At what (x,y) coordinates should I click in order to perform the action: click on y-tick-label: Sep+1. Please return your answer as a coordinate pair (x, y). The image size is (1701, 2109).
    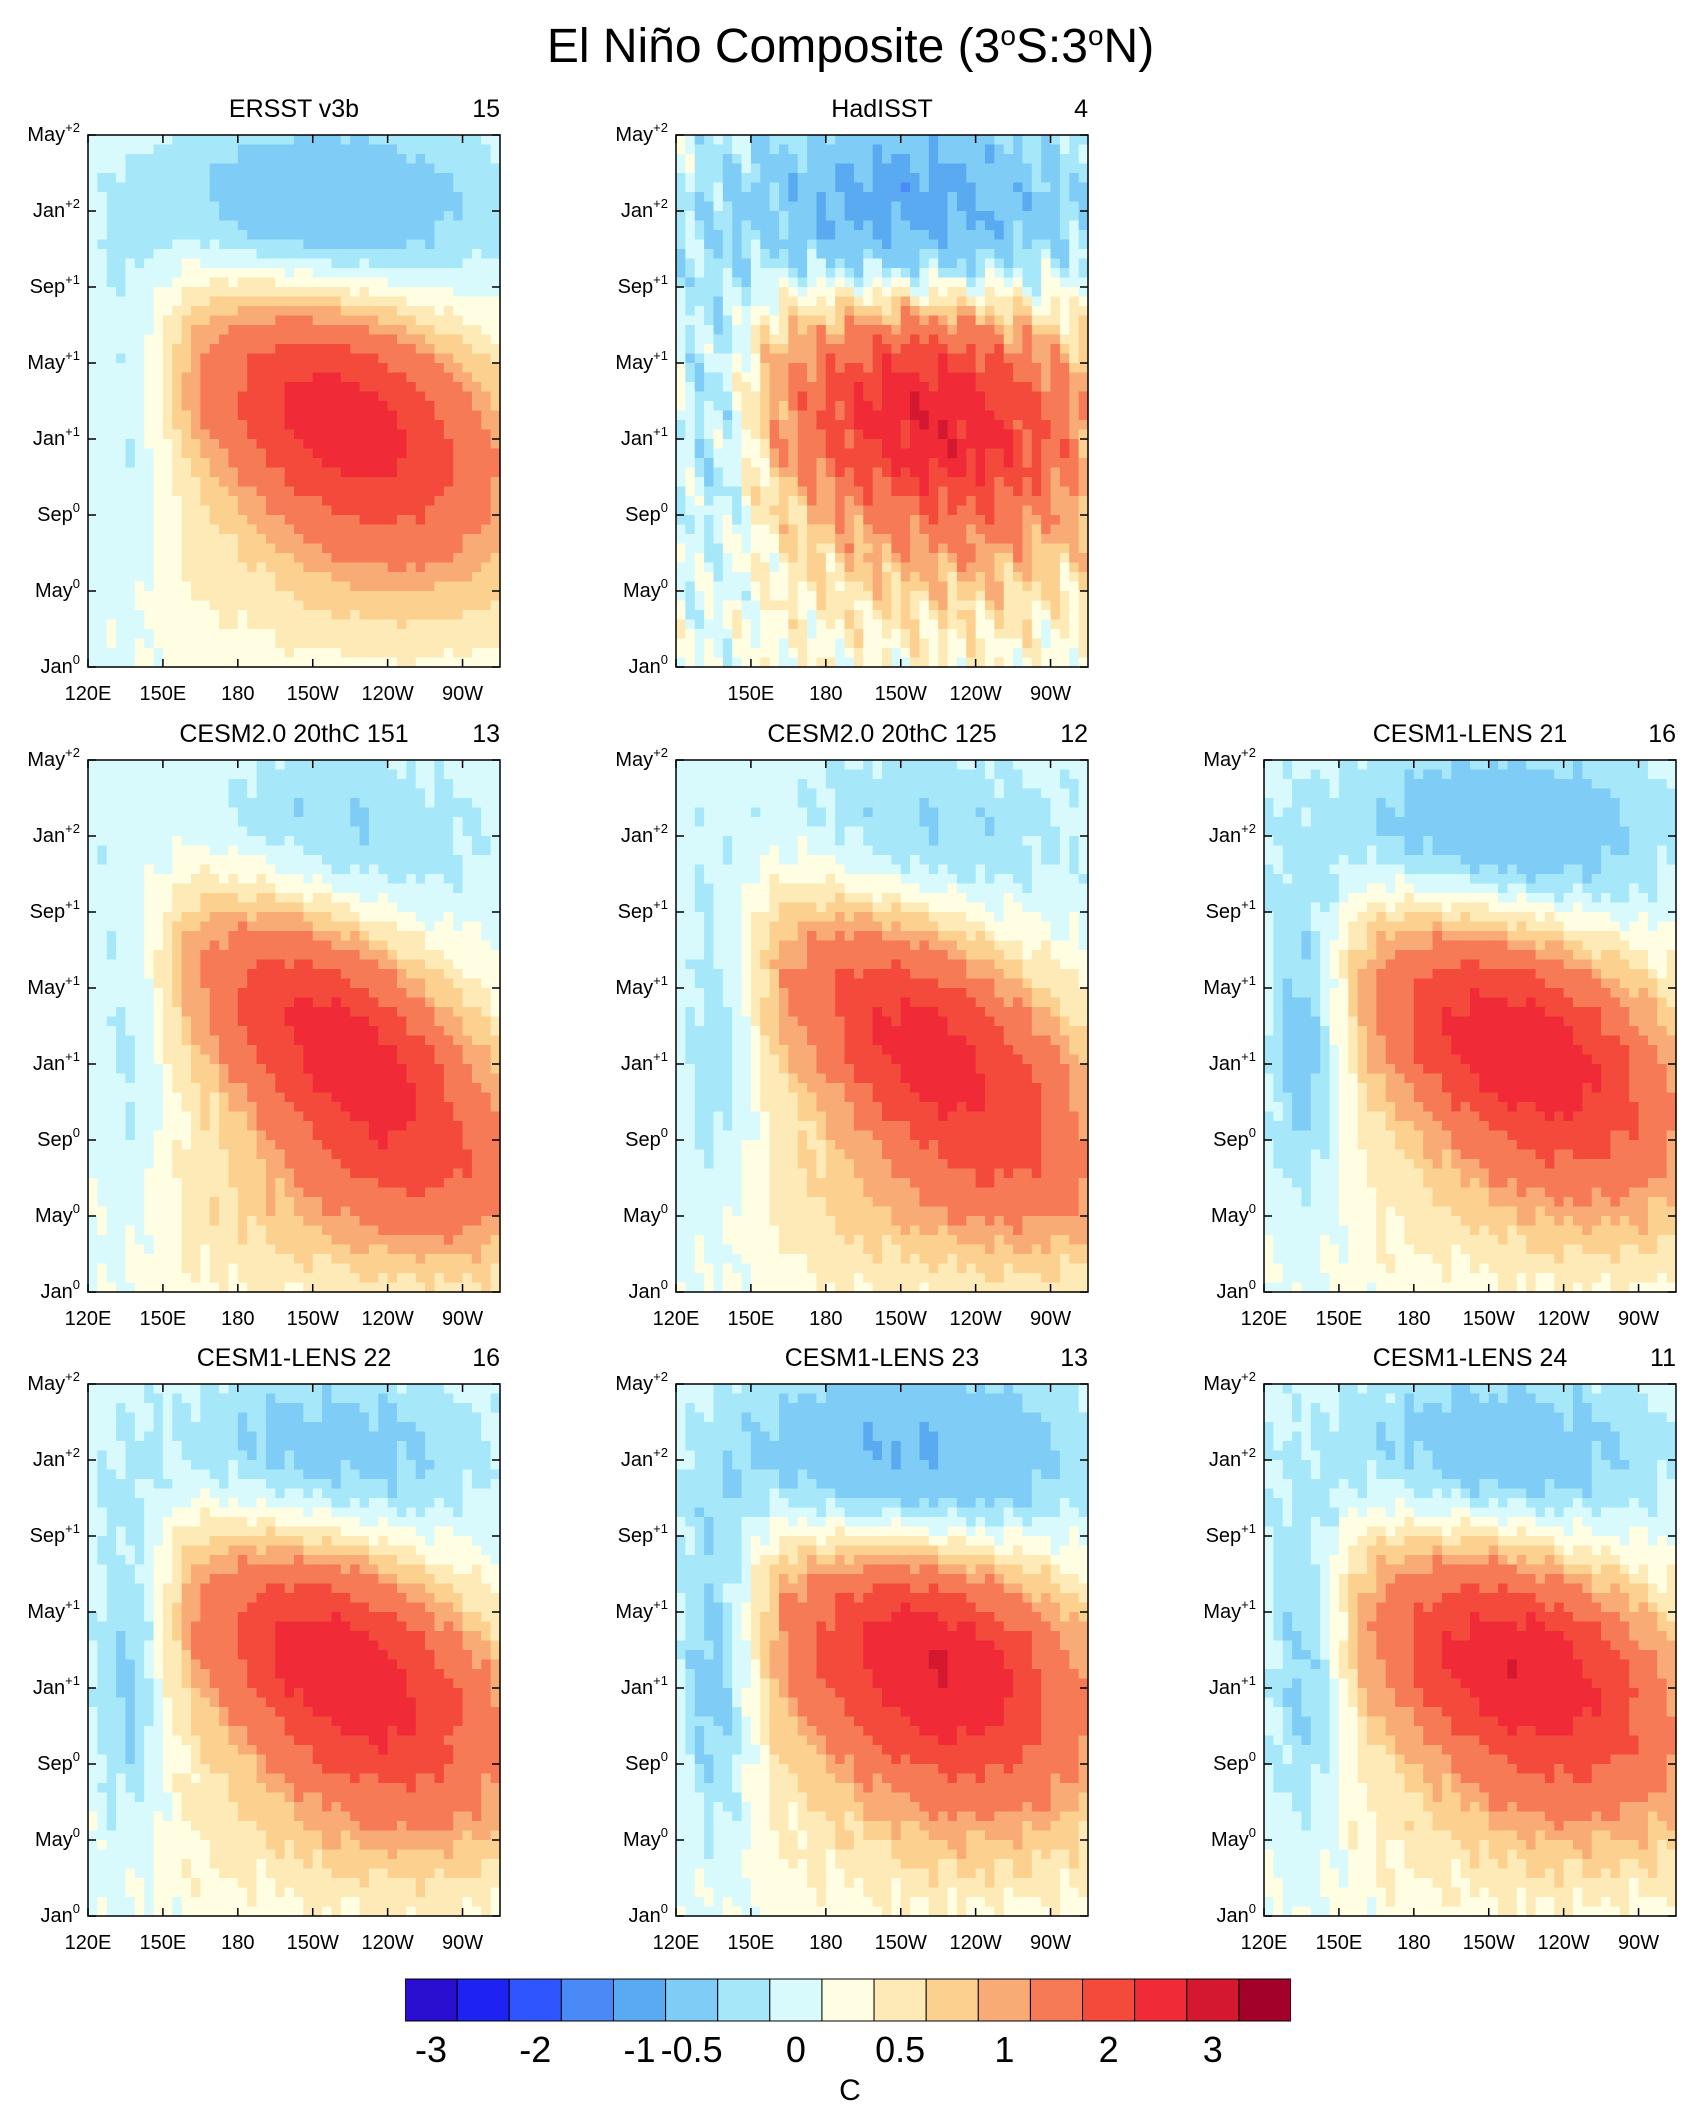
    Looking at the image, I should click on (41, 285).